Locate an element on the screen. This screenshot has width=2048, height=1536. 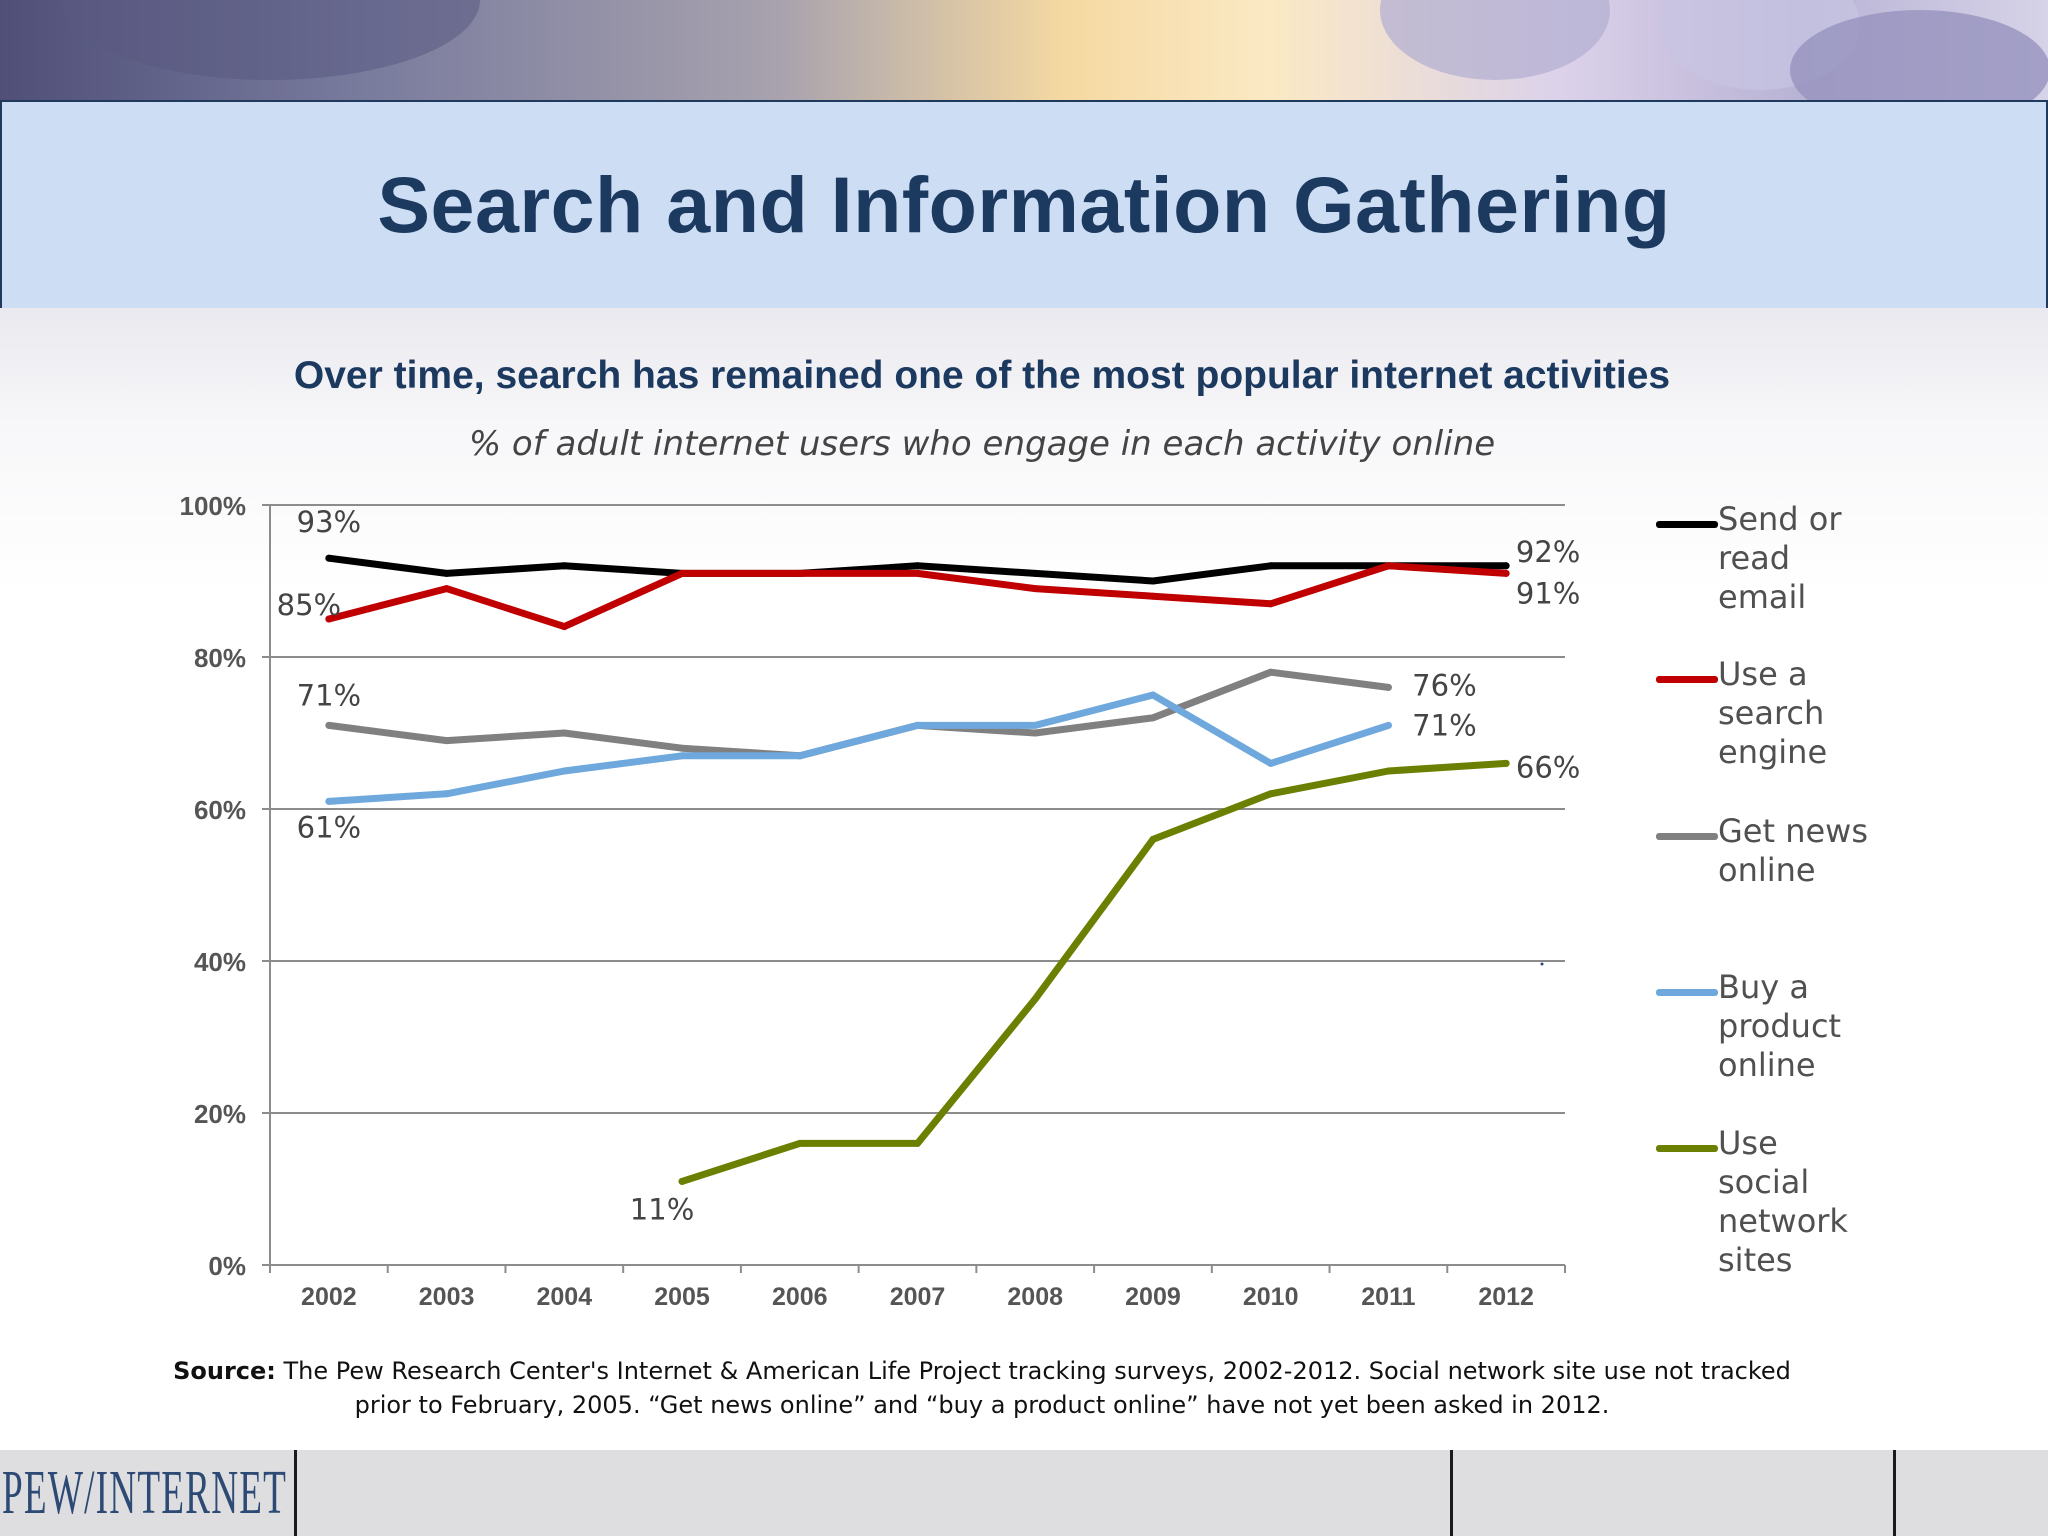
y-tick-label: 100% is located at coordinates (213, 506).